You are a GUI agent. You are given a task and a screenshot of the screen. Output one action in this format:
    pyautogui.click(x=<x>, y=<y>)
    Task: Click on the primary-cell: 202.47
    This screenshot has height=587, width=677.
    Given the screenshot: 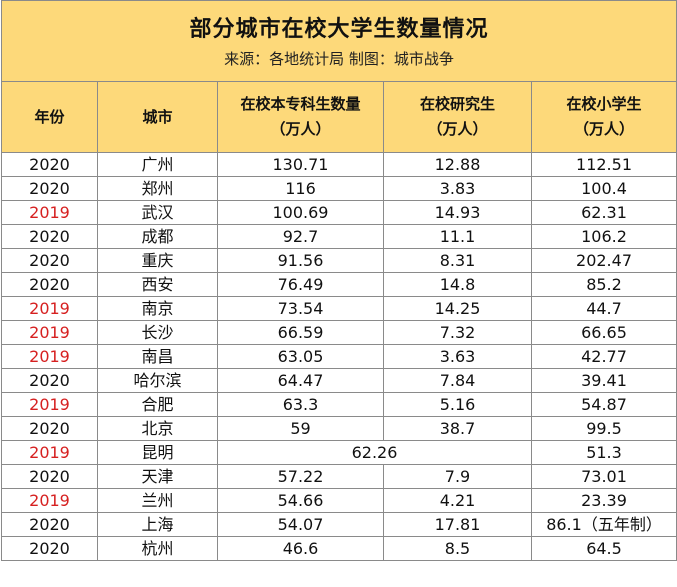 What is the action you would take?
    pyautogui.click(x=603, y=260)
    